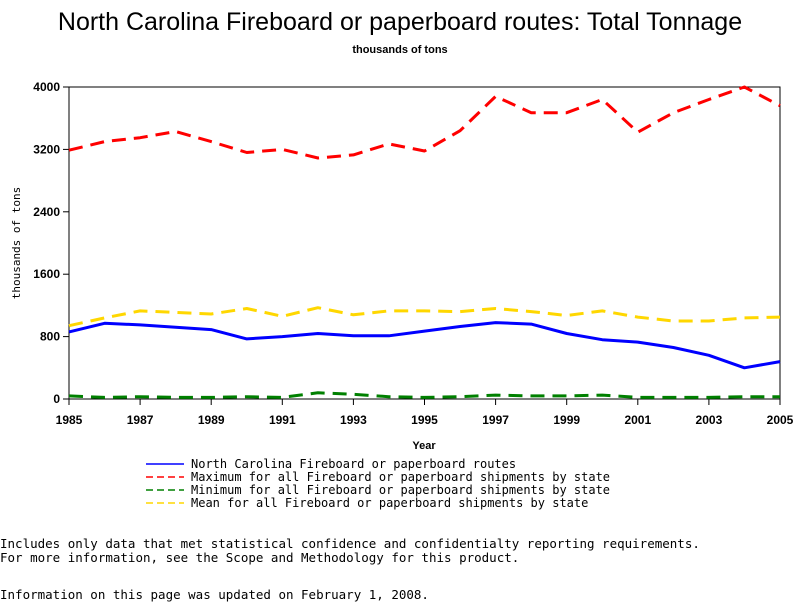  Describe the element at coordinates (46, 274) in the screenshot. I see `y-tick-label: 1600` at that location.